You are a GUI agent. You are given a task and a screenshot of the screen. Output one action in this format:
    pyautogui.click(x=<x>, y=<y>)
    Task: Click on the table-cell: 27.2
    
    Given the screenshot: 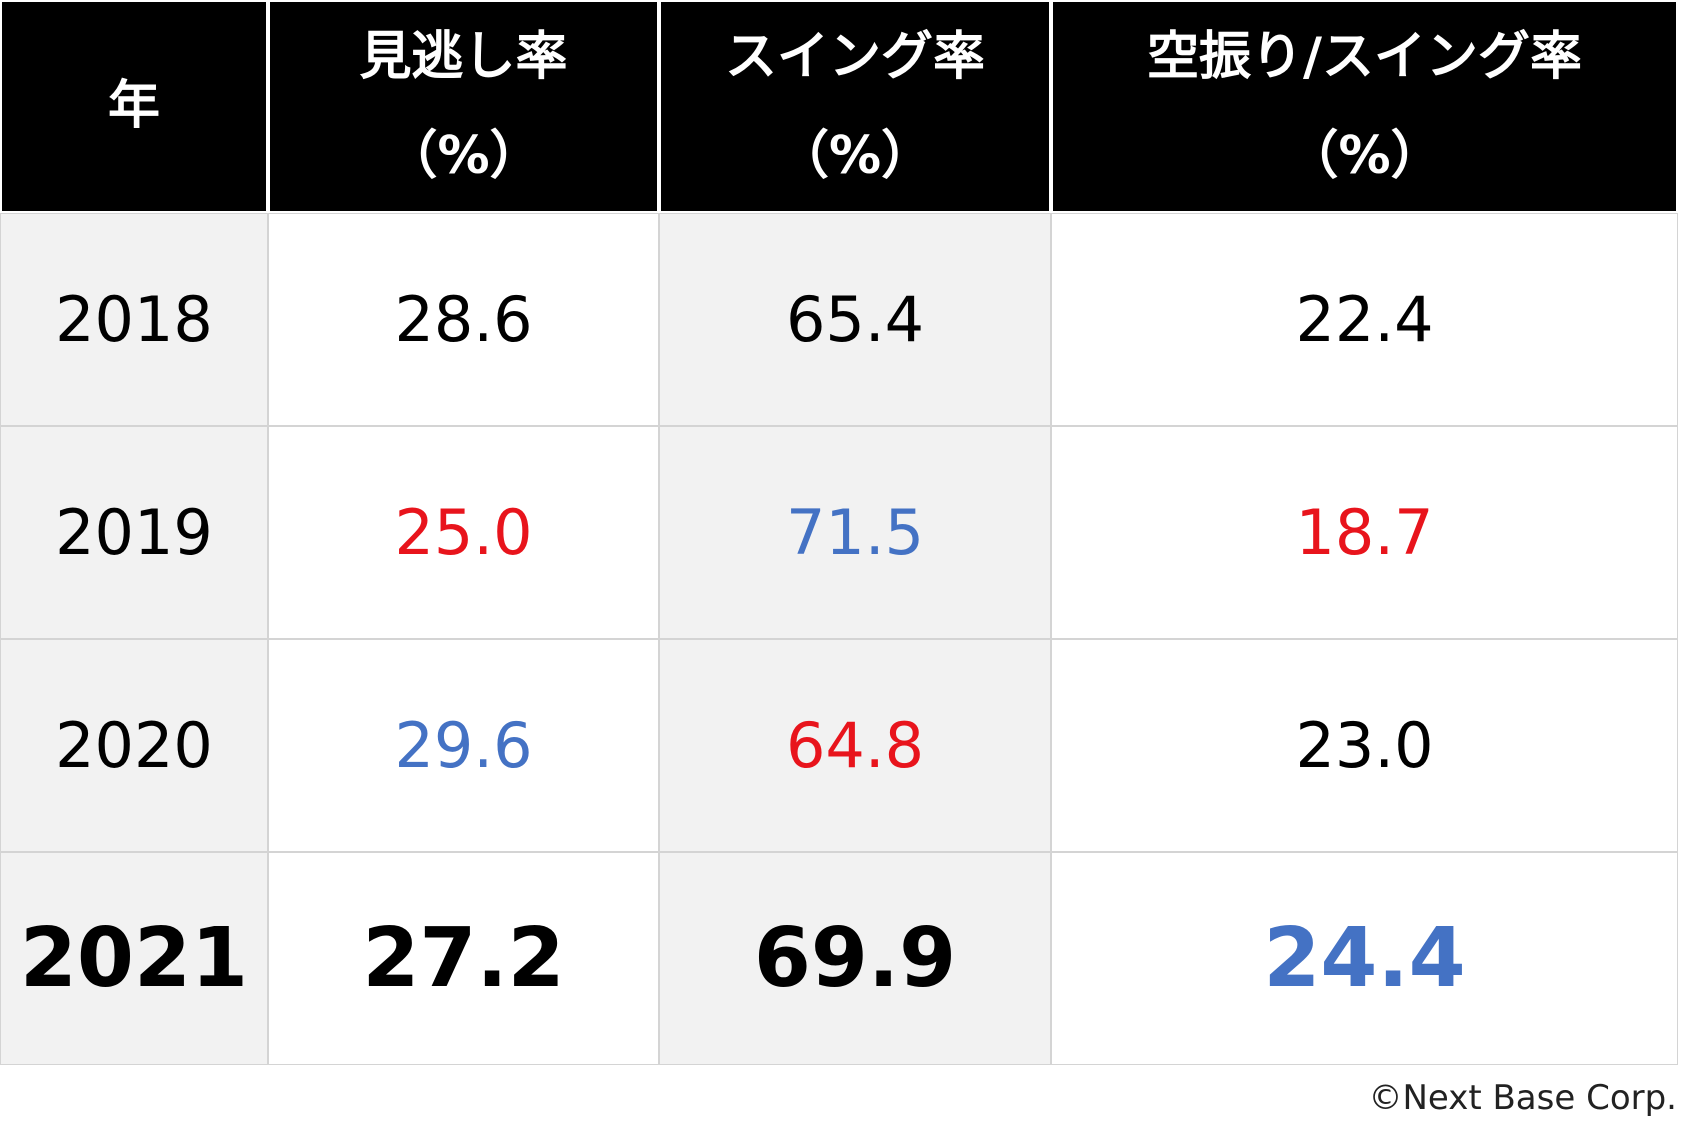 What is the action you would take?
    pyautogui.click(x=463, y=958)
    